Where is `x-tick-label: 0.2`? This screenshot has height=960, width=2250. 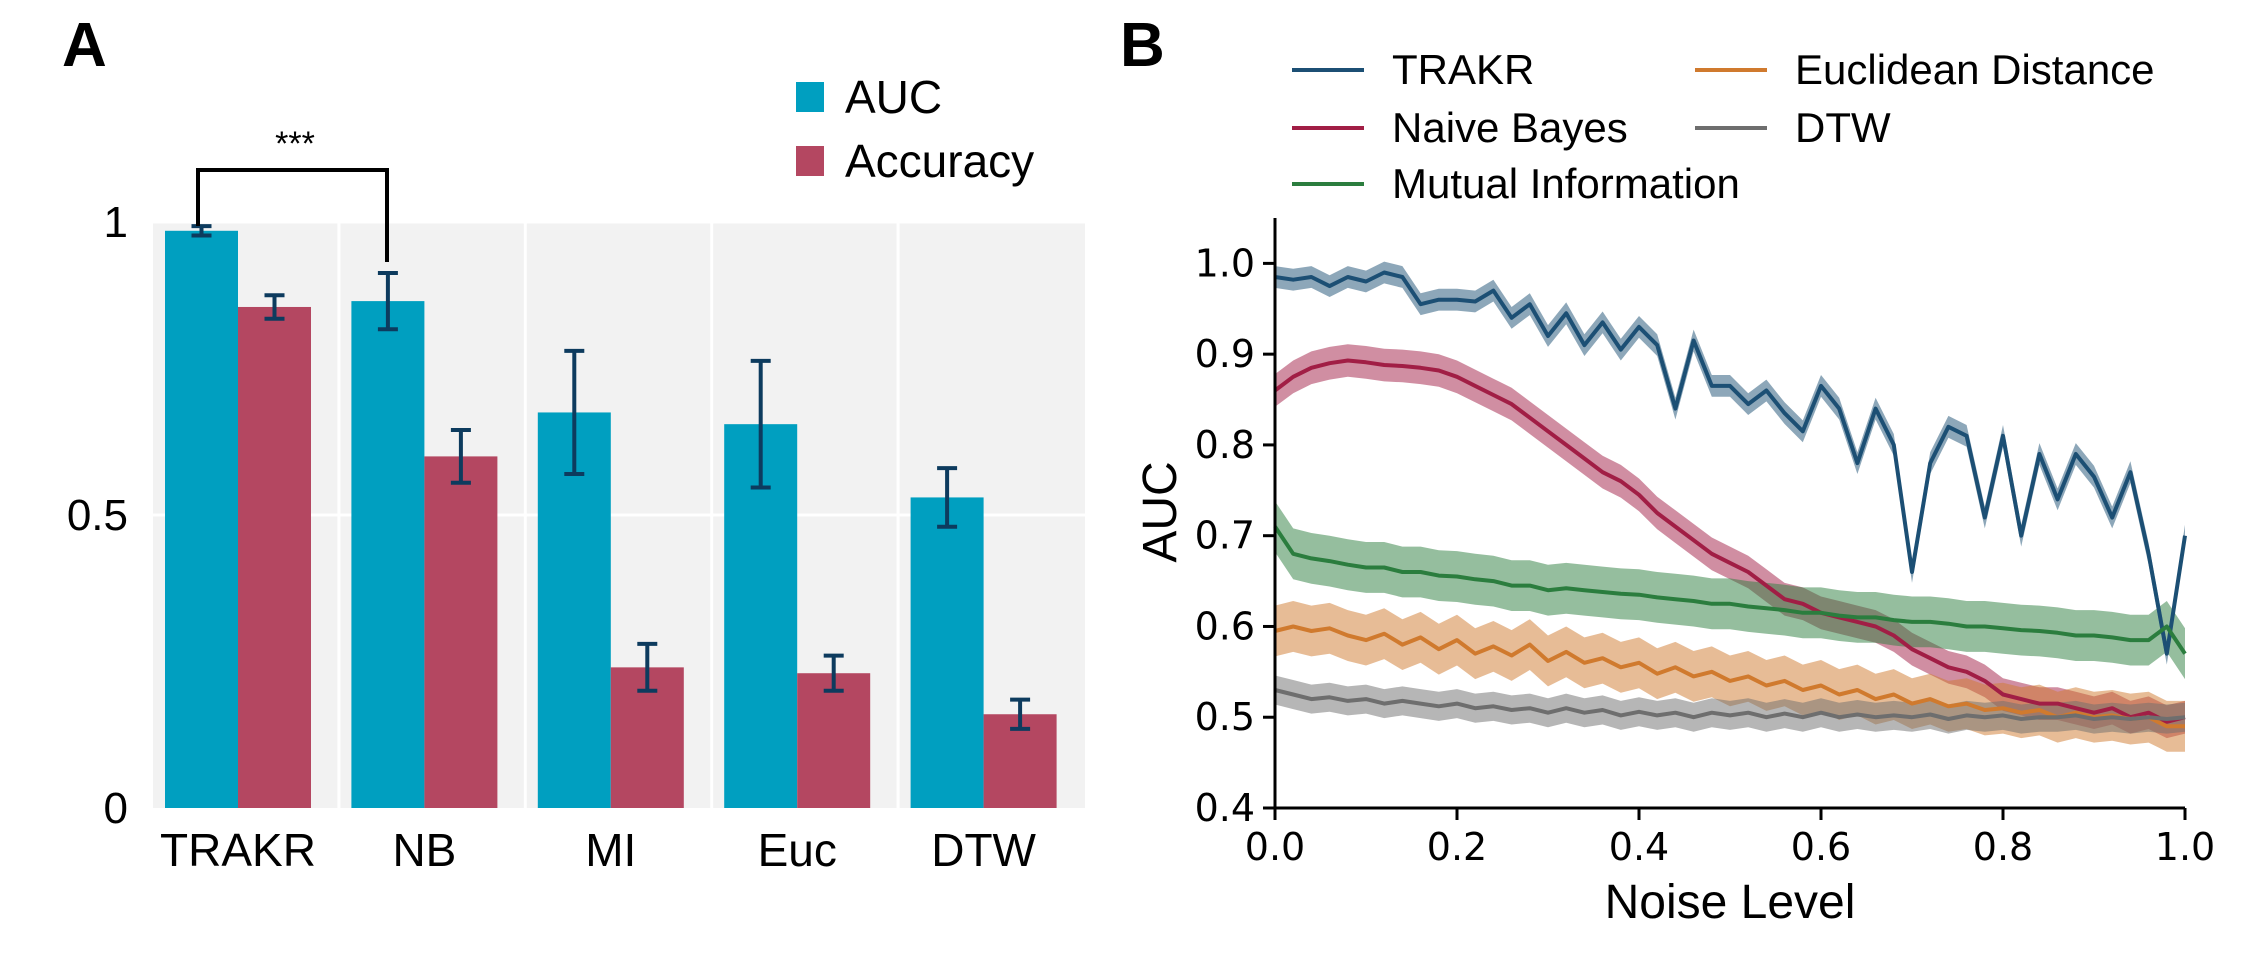 x-tick-label: 0.2 is located at coordinates (1457, 847).